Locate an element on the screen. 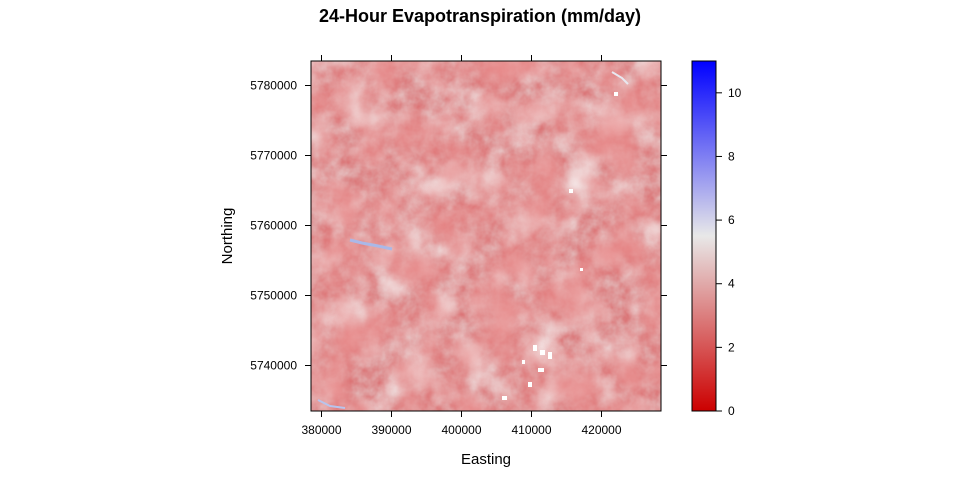 The width and height of the screenshot is (960, 480). y-tick-label: 5780000 is located at coordinates (273, 86).